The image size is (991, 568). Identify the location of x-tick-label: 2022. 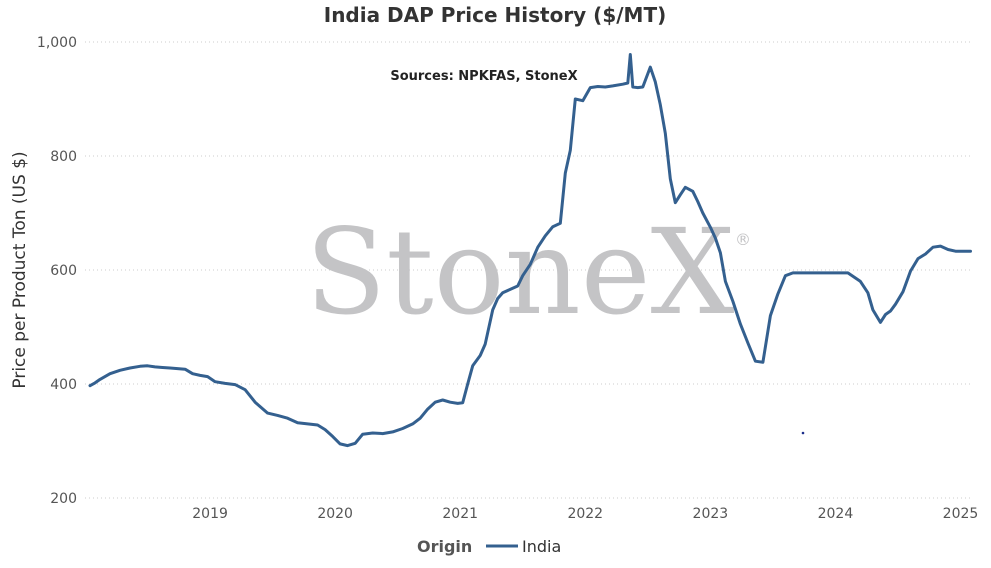
(585, 514).